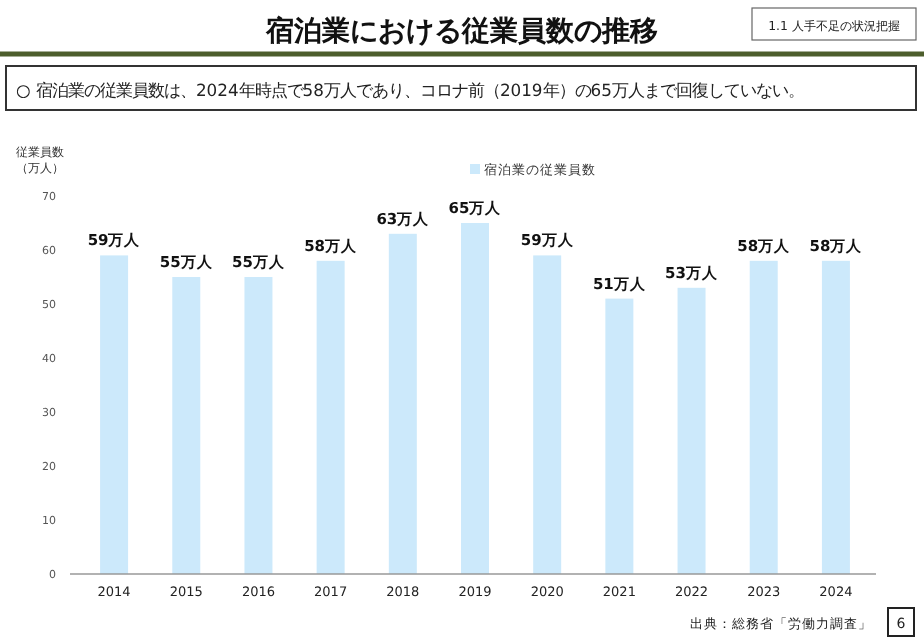 Image resolution: width=924 pixels, height=640 pixels. Describe the element at coordinates (410, 90) in the screenshot. I see `chart-subtitle: ○ 宿泊業の従業員数は、2024年時点で58万人であり、コロナ前（2019年）の65万人まで回復していない。` at that location.